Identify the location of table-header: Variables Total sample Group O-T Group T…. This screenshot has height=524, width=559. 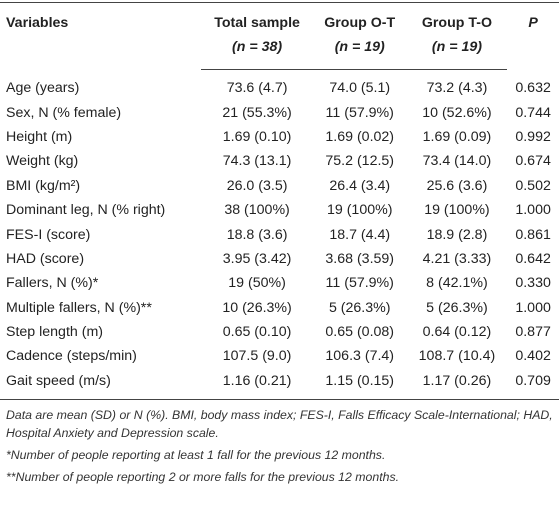
(279, 36).